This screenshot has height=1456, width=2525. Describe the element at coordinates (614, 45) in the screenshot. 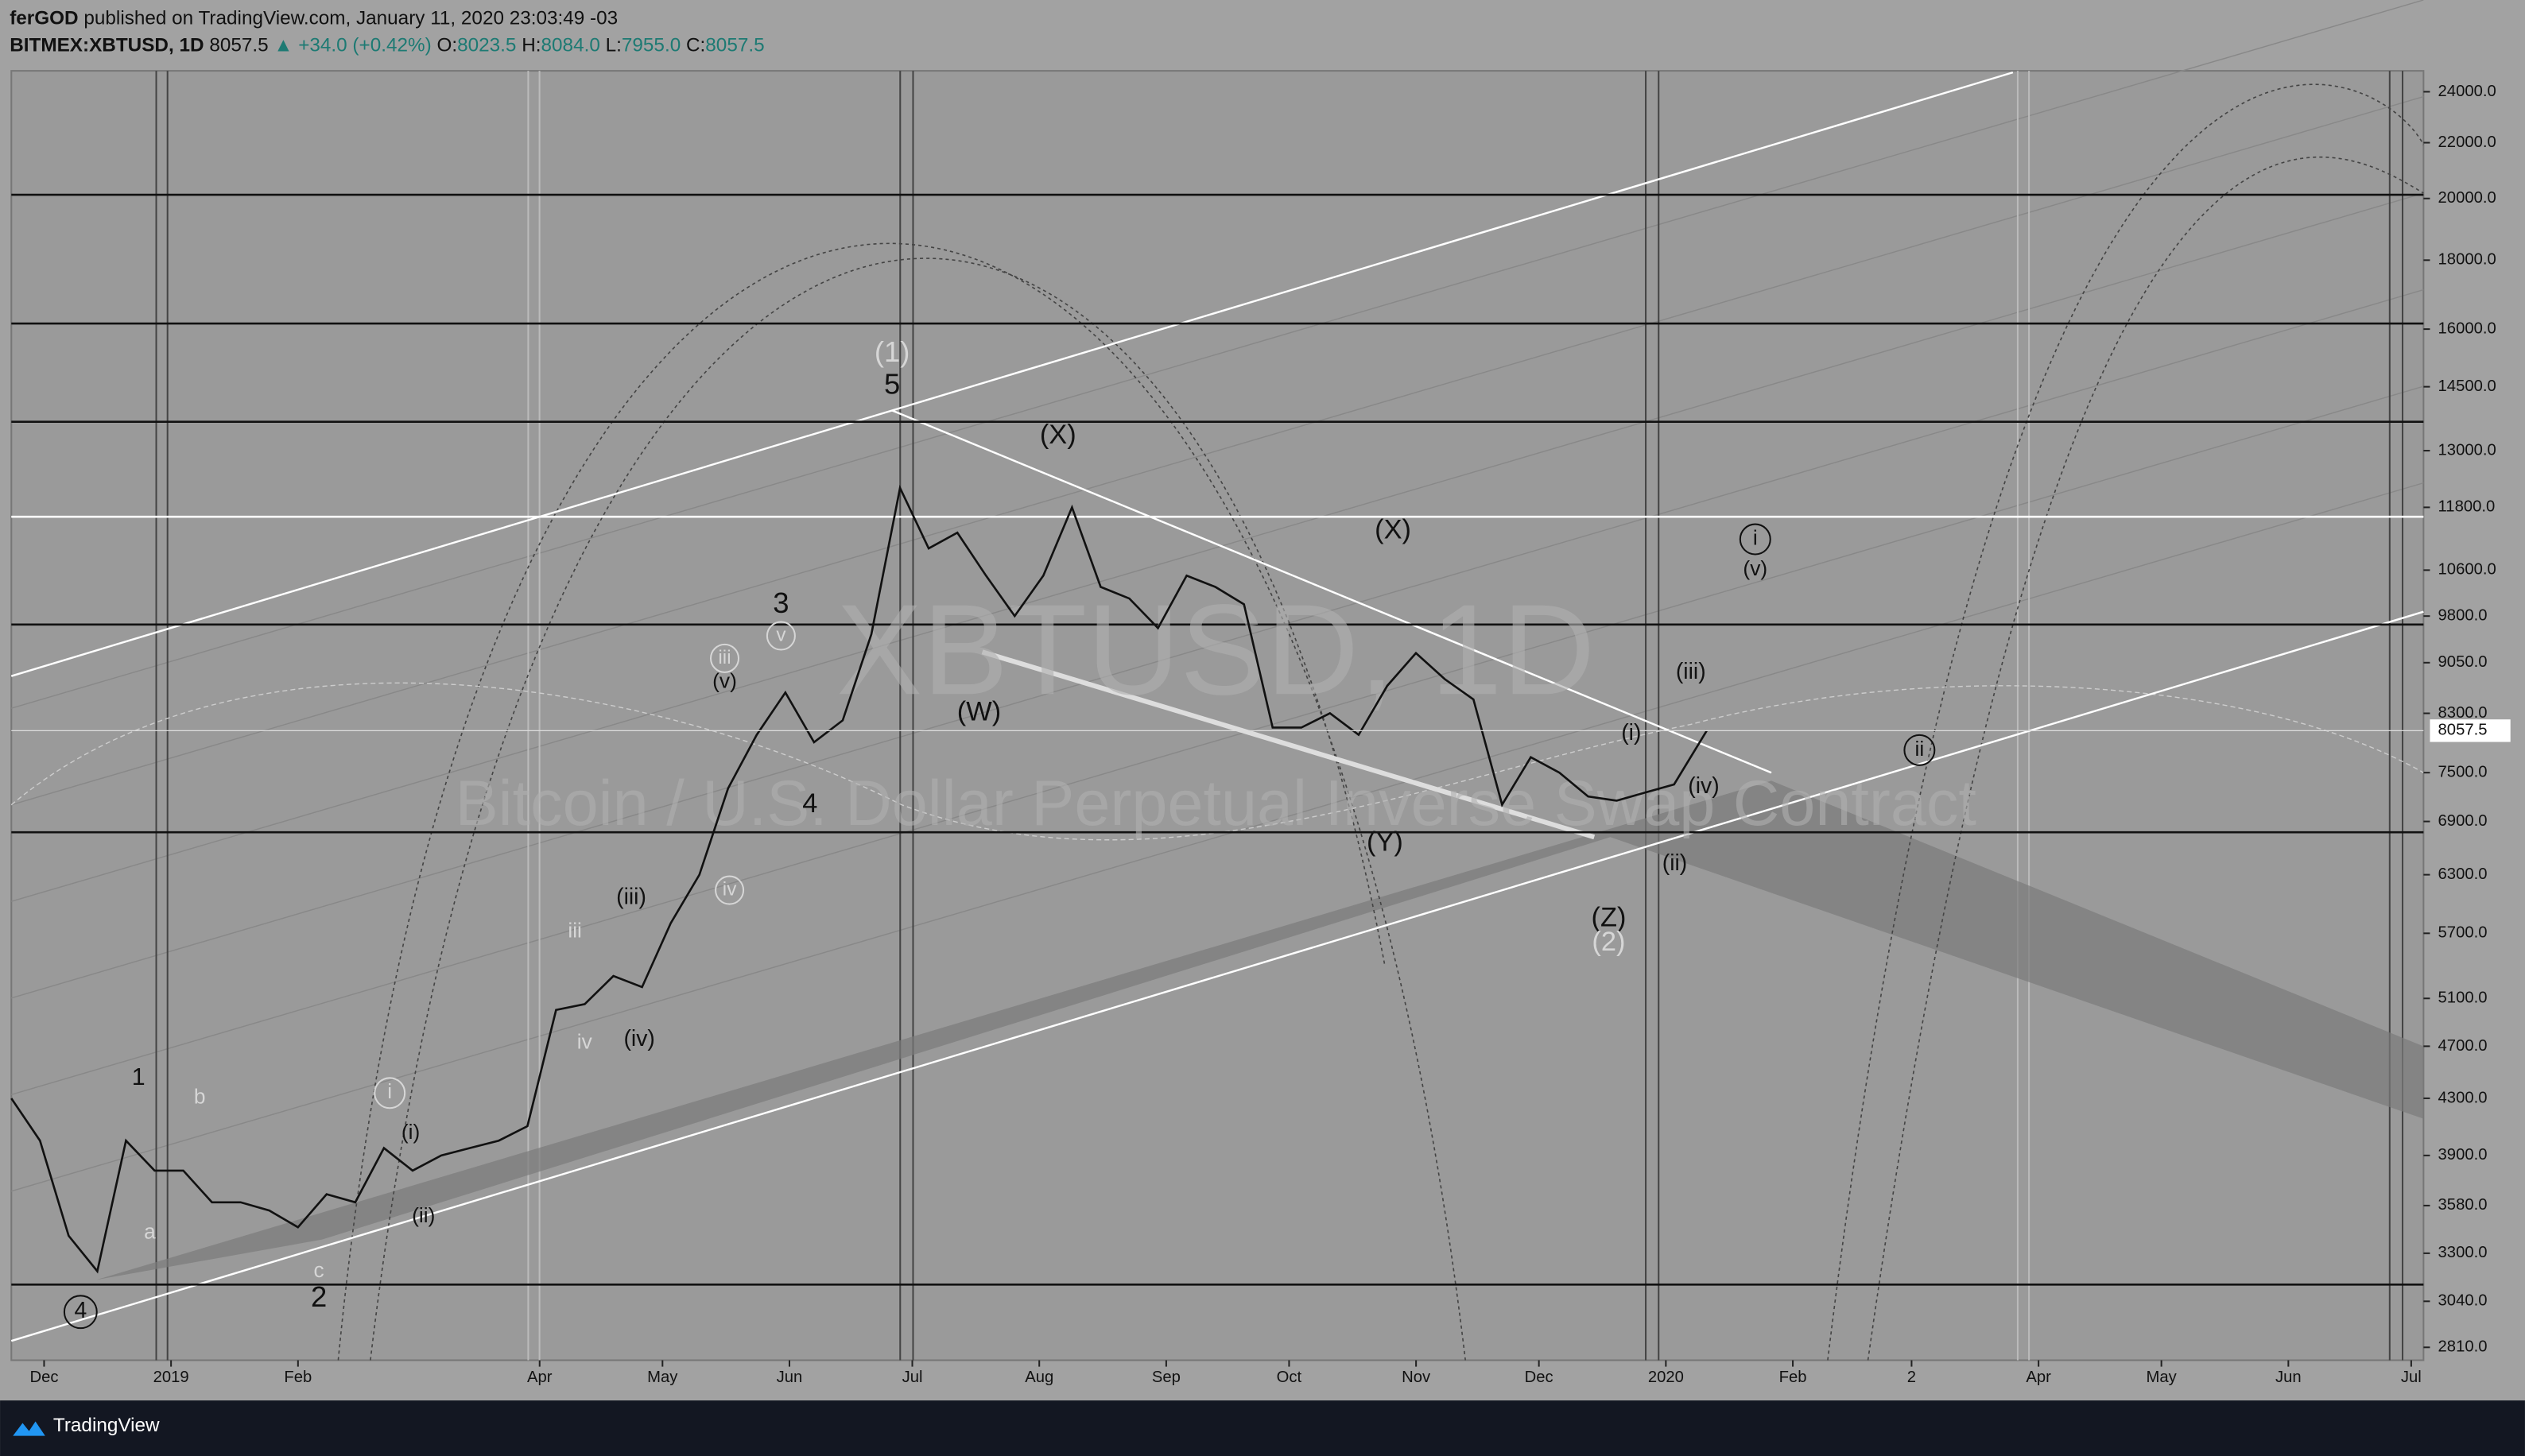

I see `l-label: L:` at that location.